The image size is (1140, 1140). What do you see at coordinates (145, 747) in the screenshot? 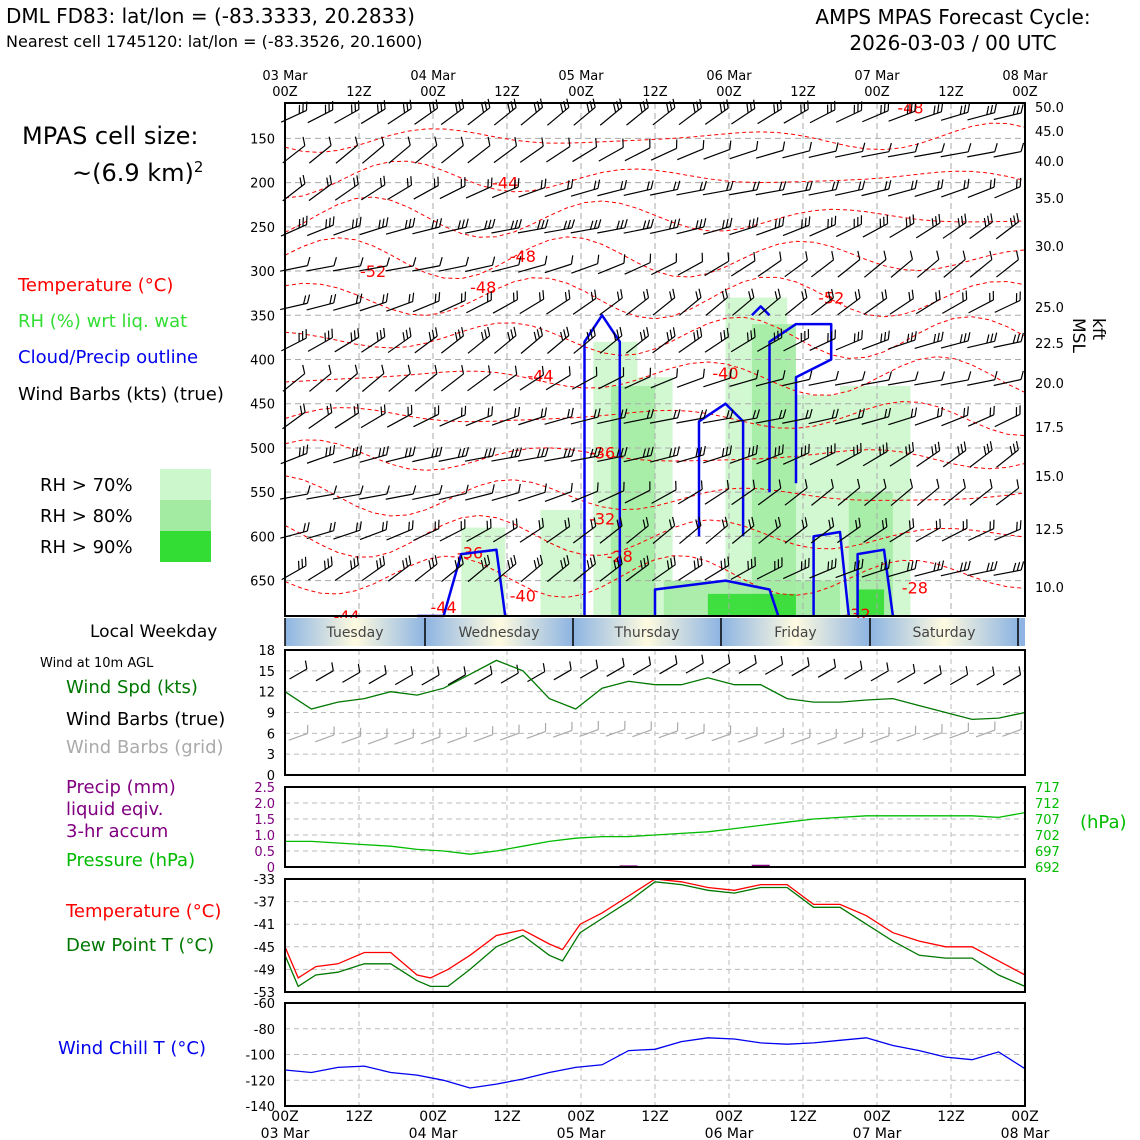
I see `legend-wind-barbs-grid: Wind Barbs (grid)` at bounding box center [145, 747].